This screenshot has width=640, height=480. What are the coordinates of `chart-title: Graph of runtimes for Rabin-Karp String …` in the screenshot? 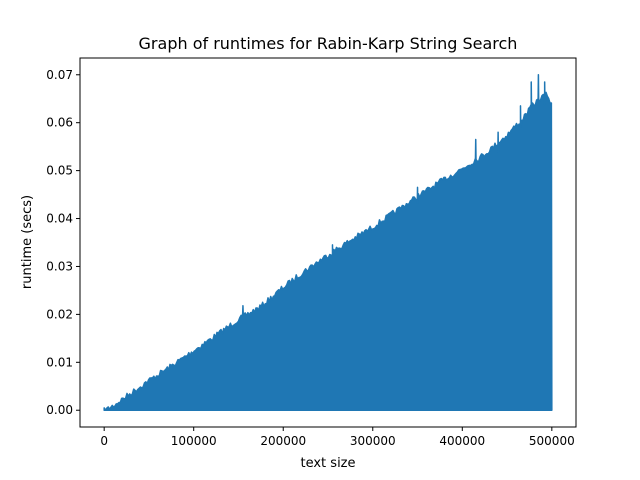 It's located at (328, 43).